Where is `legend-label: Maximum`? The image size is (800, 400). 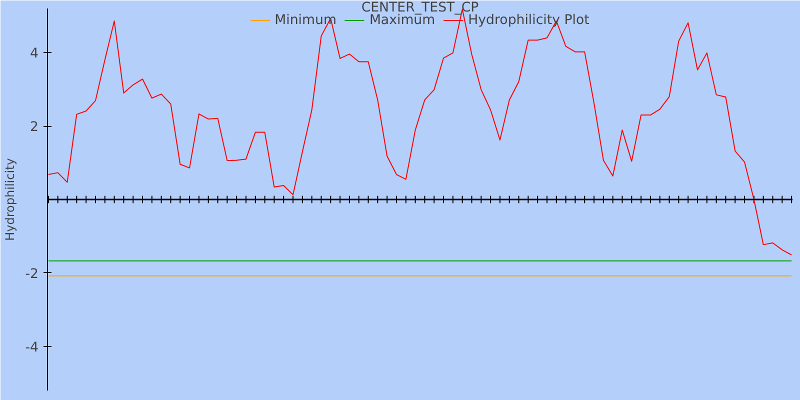
legend-label: Maximum is located at coordinates (402, 20).